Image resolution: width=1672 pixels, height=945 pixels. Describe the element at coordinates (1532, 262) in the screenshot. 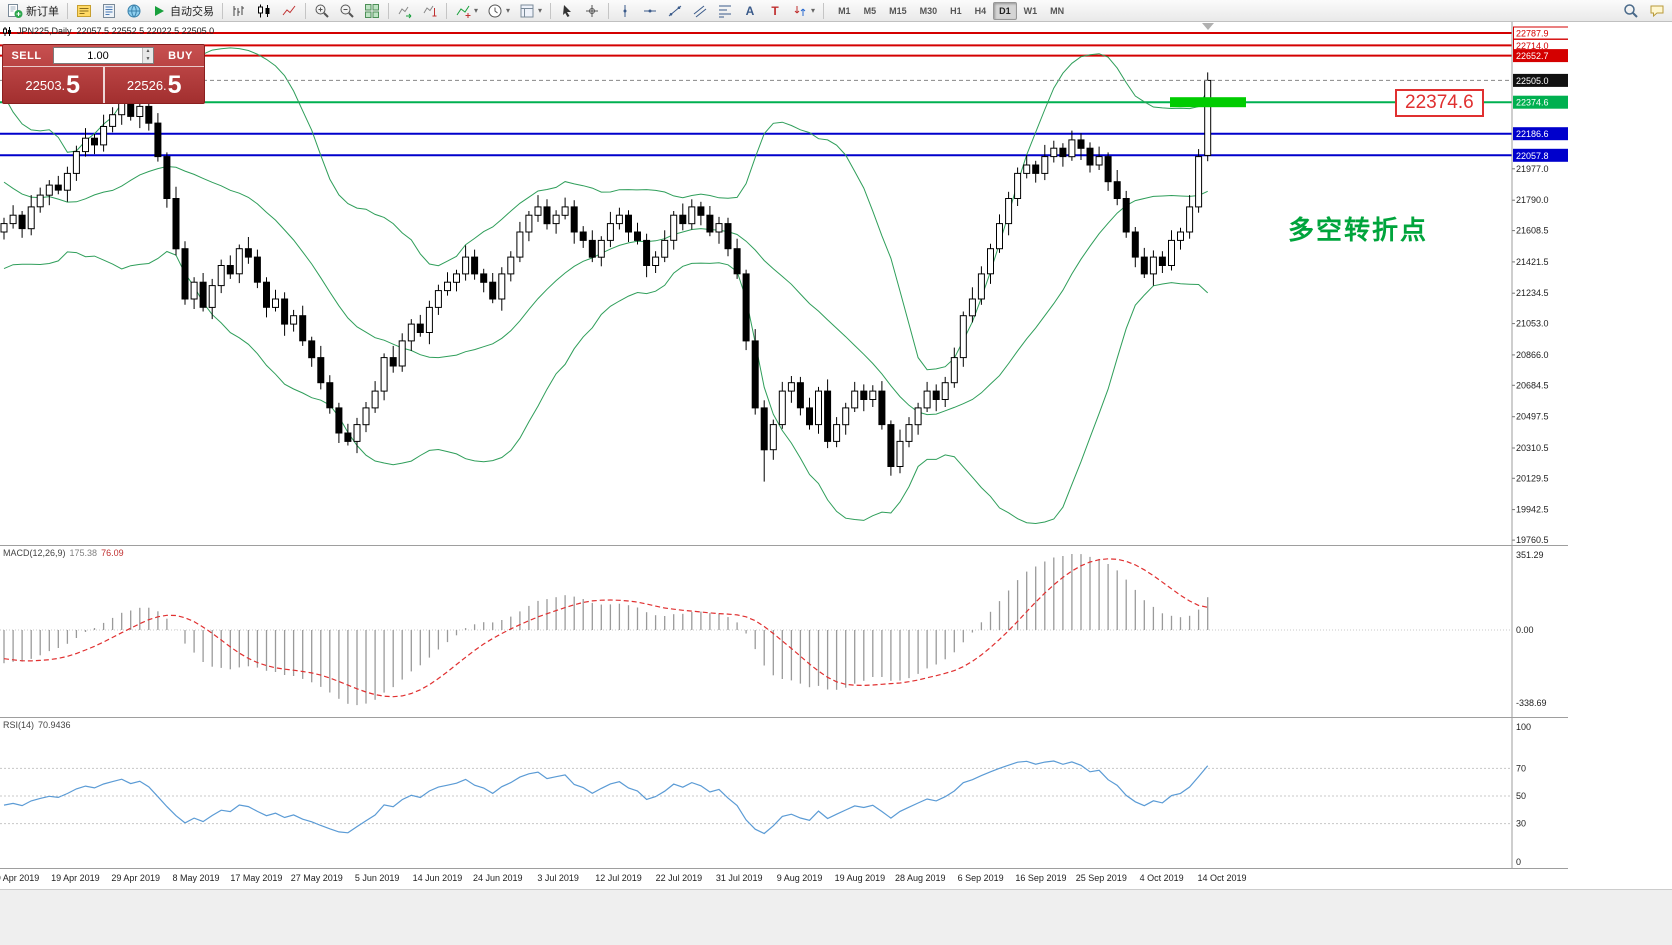

I see `price-tick-label: 21421.5` at that location.